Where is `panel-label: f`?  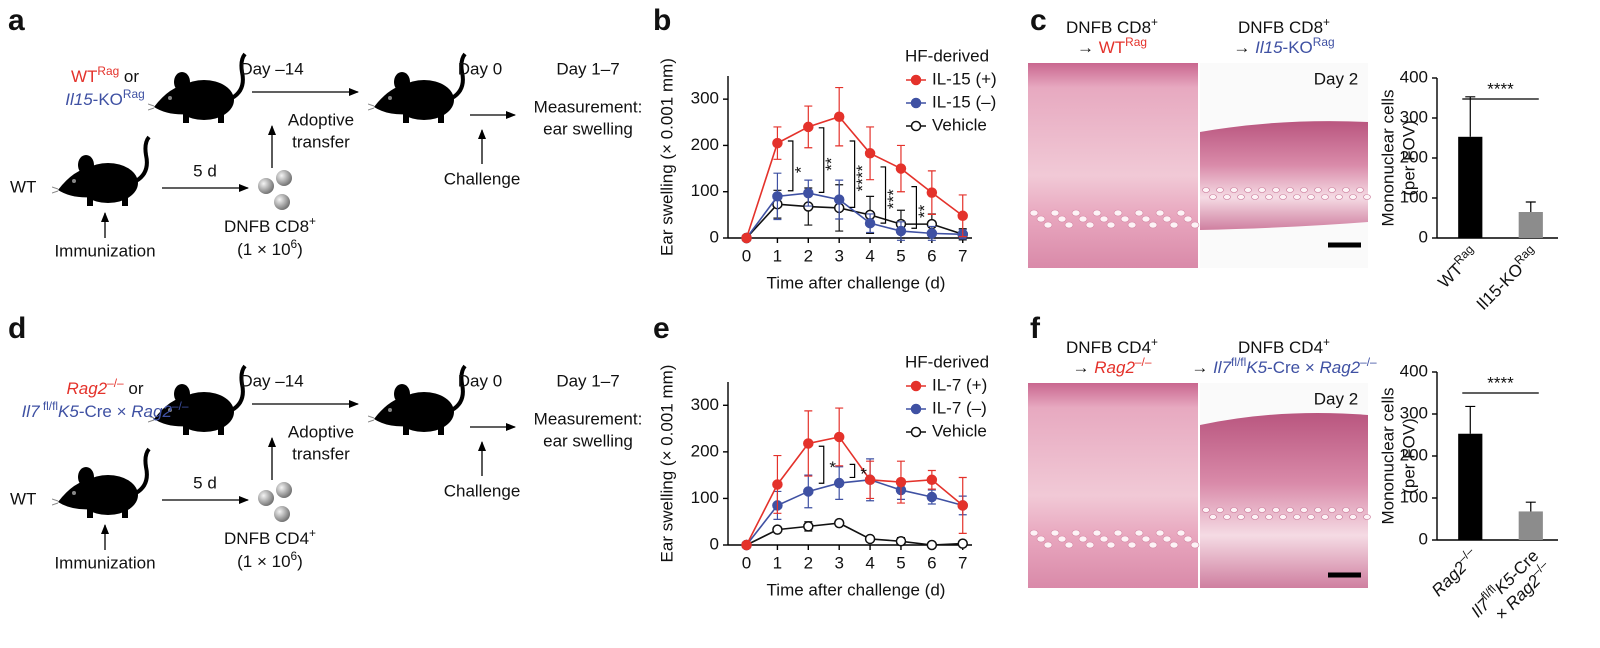 panel-label: f is located at coordinates (1035, 328).